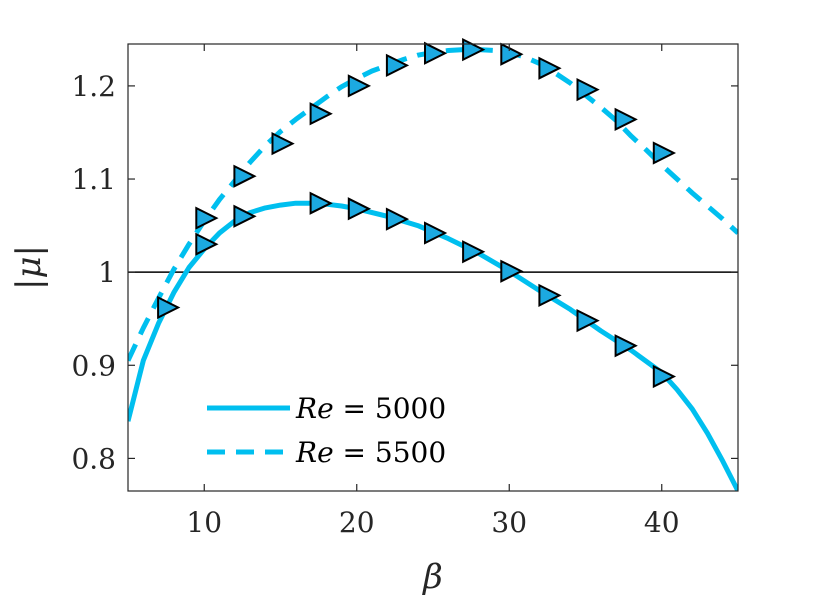 The width and height of the screenshot is (814, 610). What do you see at coordinates (370, 452) in the screenshot?
I see `legend-label-re5500: Re = 5500` at bounding box center [370, 452].